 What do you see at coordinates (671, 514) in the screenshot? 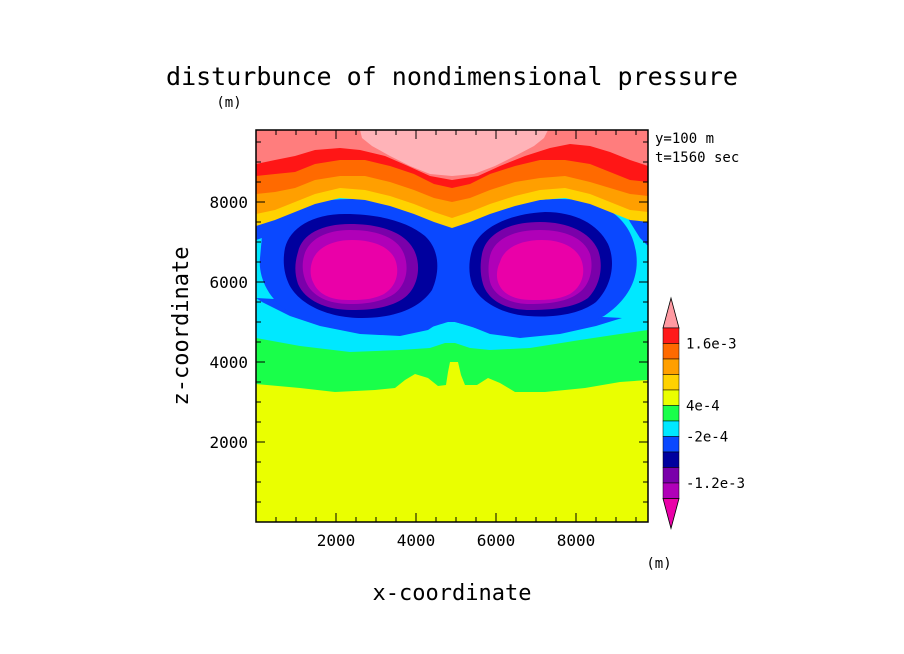
I see `colorbar-lower-extension` at bounding box center [671, 514].